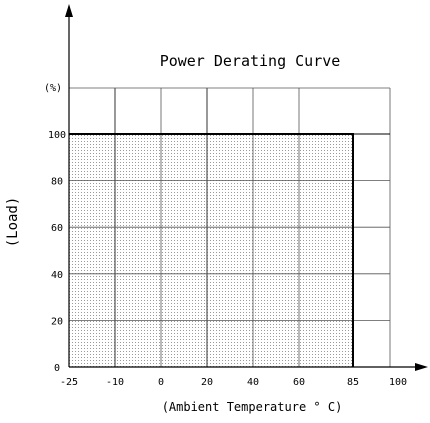 This screenshot has width=430, height=423. I want to click on y-tick-label: 40, so click(57, 275).